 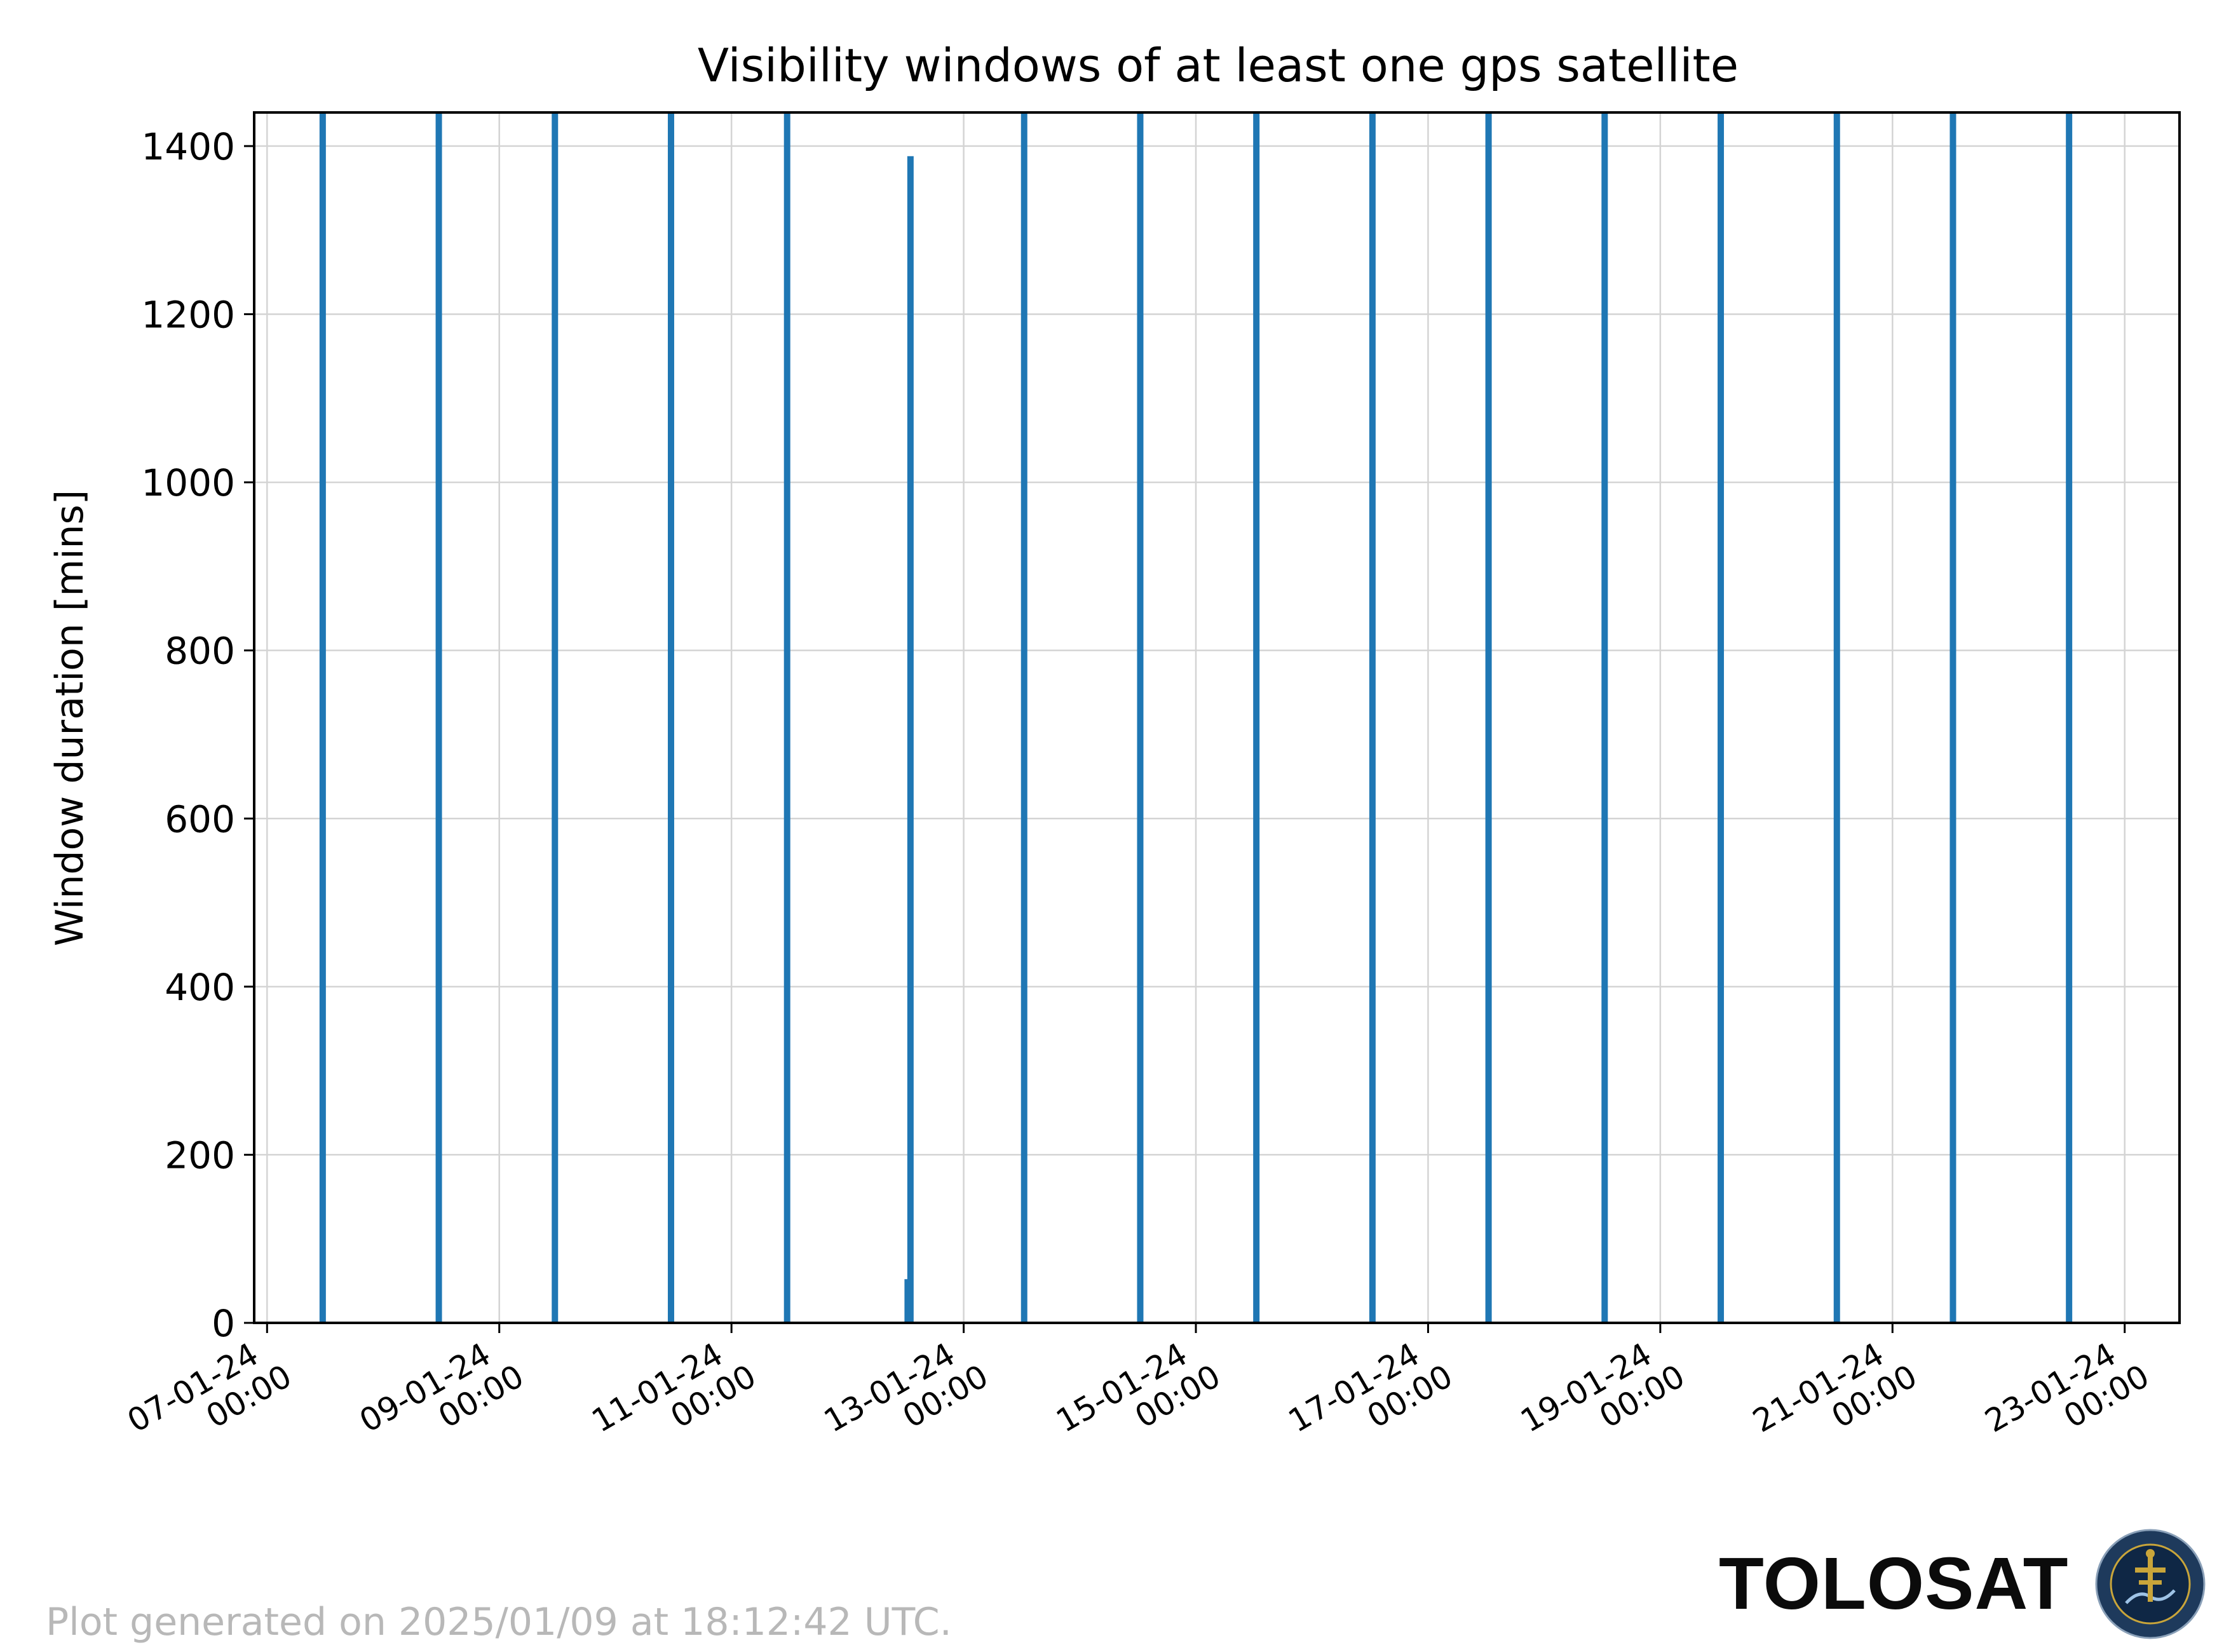 I want to click on tolosat-wordmark: TOLOSAT, so click(x=1894, y=1584).